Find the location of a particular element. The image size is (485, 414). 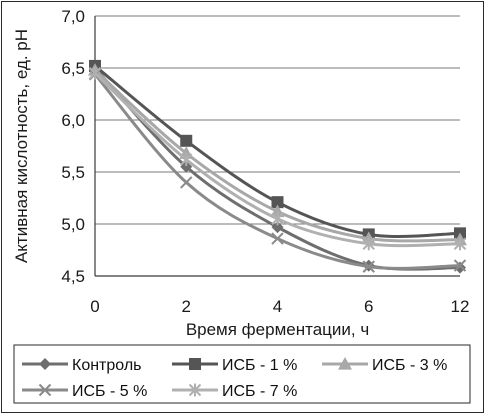

y-tick-label: 5,0 is located at coordinates (73, 224).